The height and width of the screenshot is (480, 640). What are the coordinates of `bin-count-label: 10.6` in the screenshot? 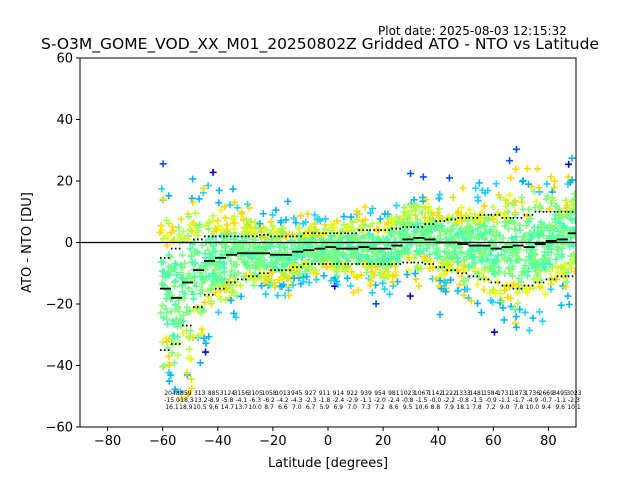 It's located at (422, 407).